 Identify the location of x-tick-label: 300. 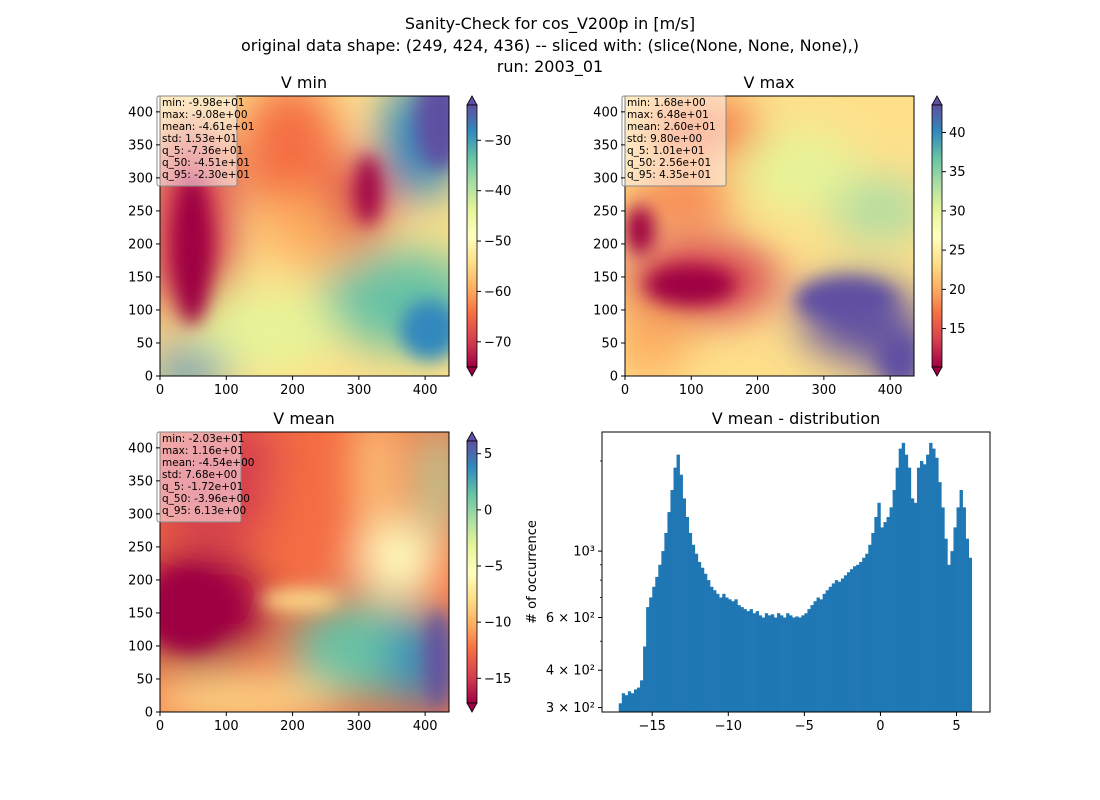
(358, 390).